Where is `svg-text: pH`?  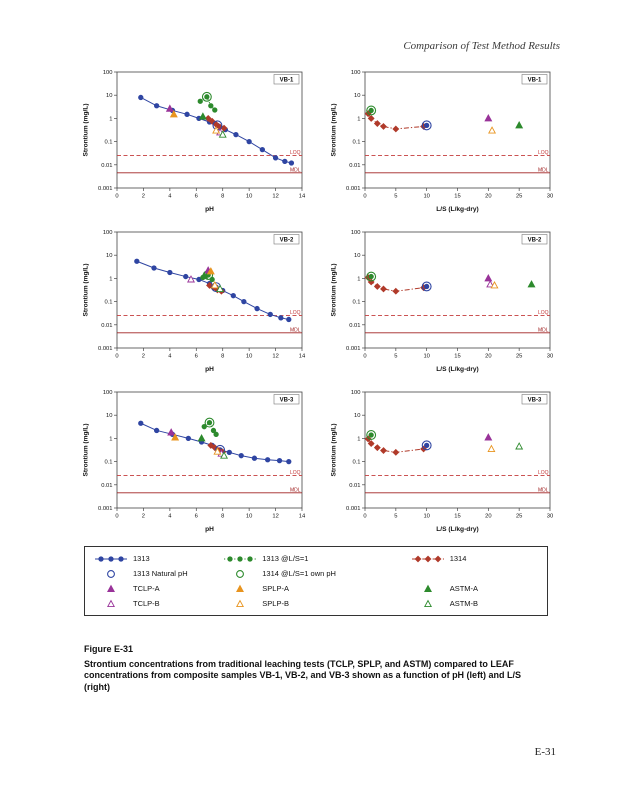
svg-text: pH is located at coordinates (209, 209).